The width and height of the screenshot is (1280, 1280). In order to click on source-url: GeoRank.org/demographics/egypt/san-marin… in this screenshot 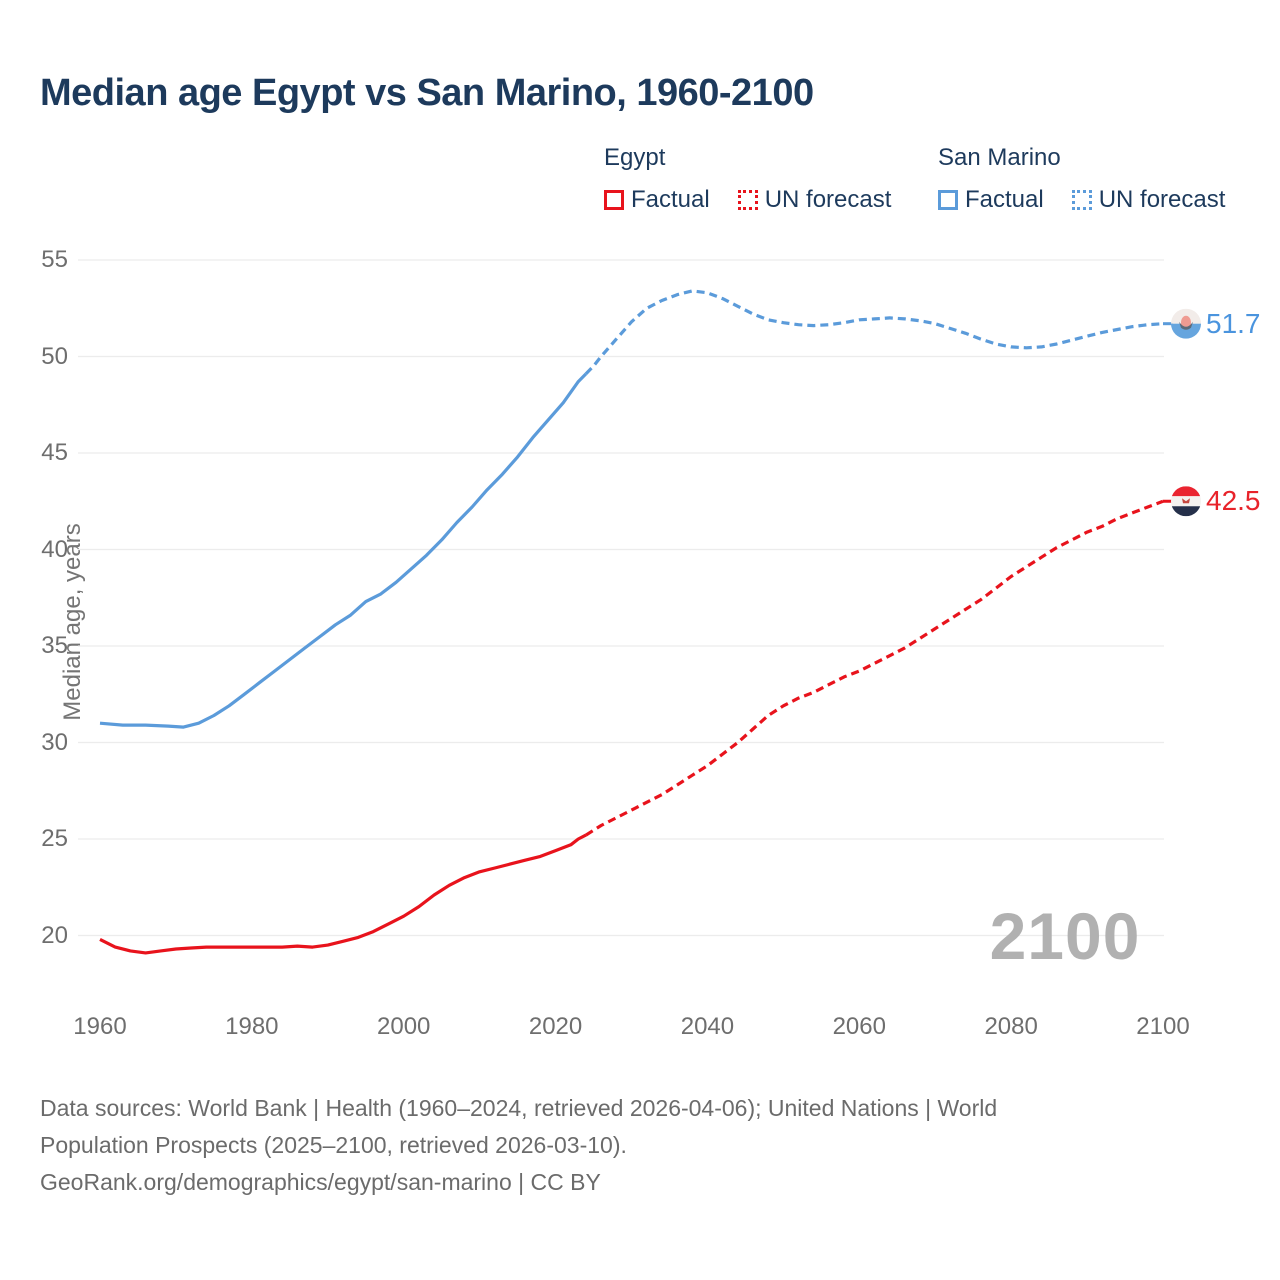, I will do `click(320, 1182)`.